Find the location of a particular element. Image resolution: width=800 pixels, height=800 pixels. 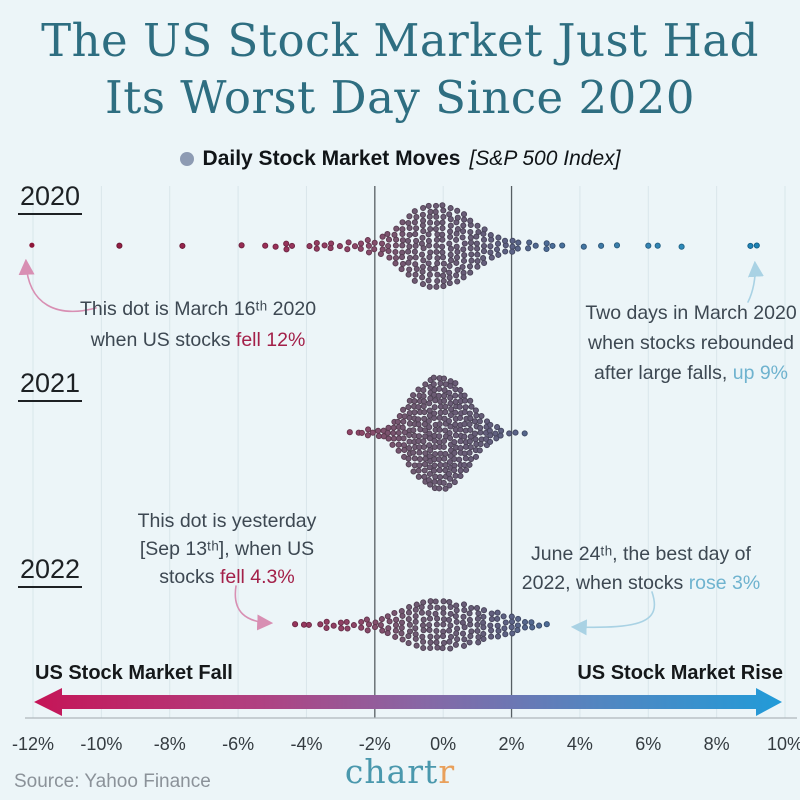

page-title-line2: Its Worst Day Since 2020 is located at coordinates (400, 97).